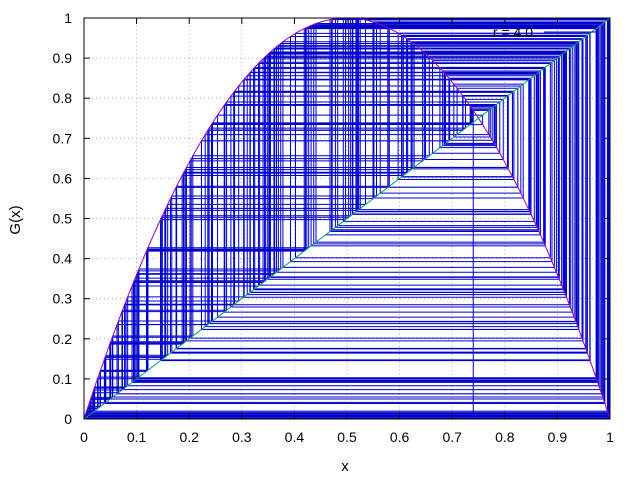 This screenshot has height=480, width=640. Describe the element at coordinates (63, 178) in the screenshot. I see `y-tick-label: 0.6` at that location.